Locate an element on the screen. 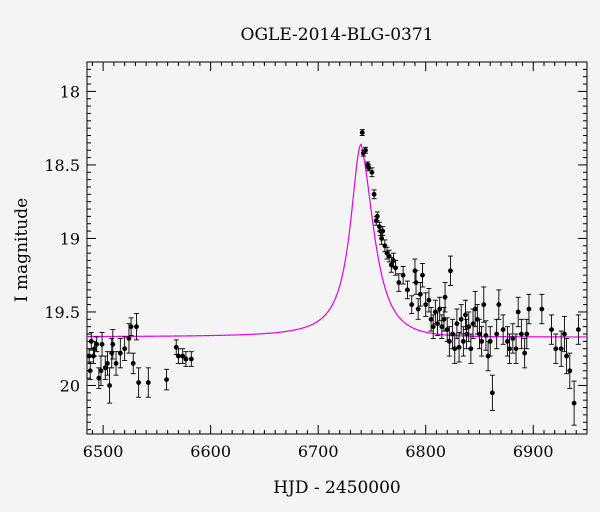 The image size is (600, 512). y-axis-label: I magnitude is located at coordinates (22, 250).